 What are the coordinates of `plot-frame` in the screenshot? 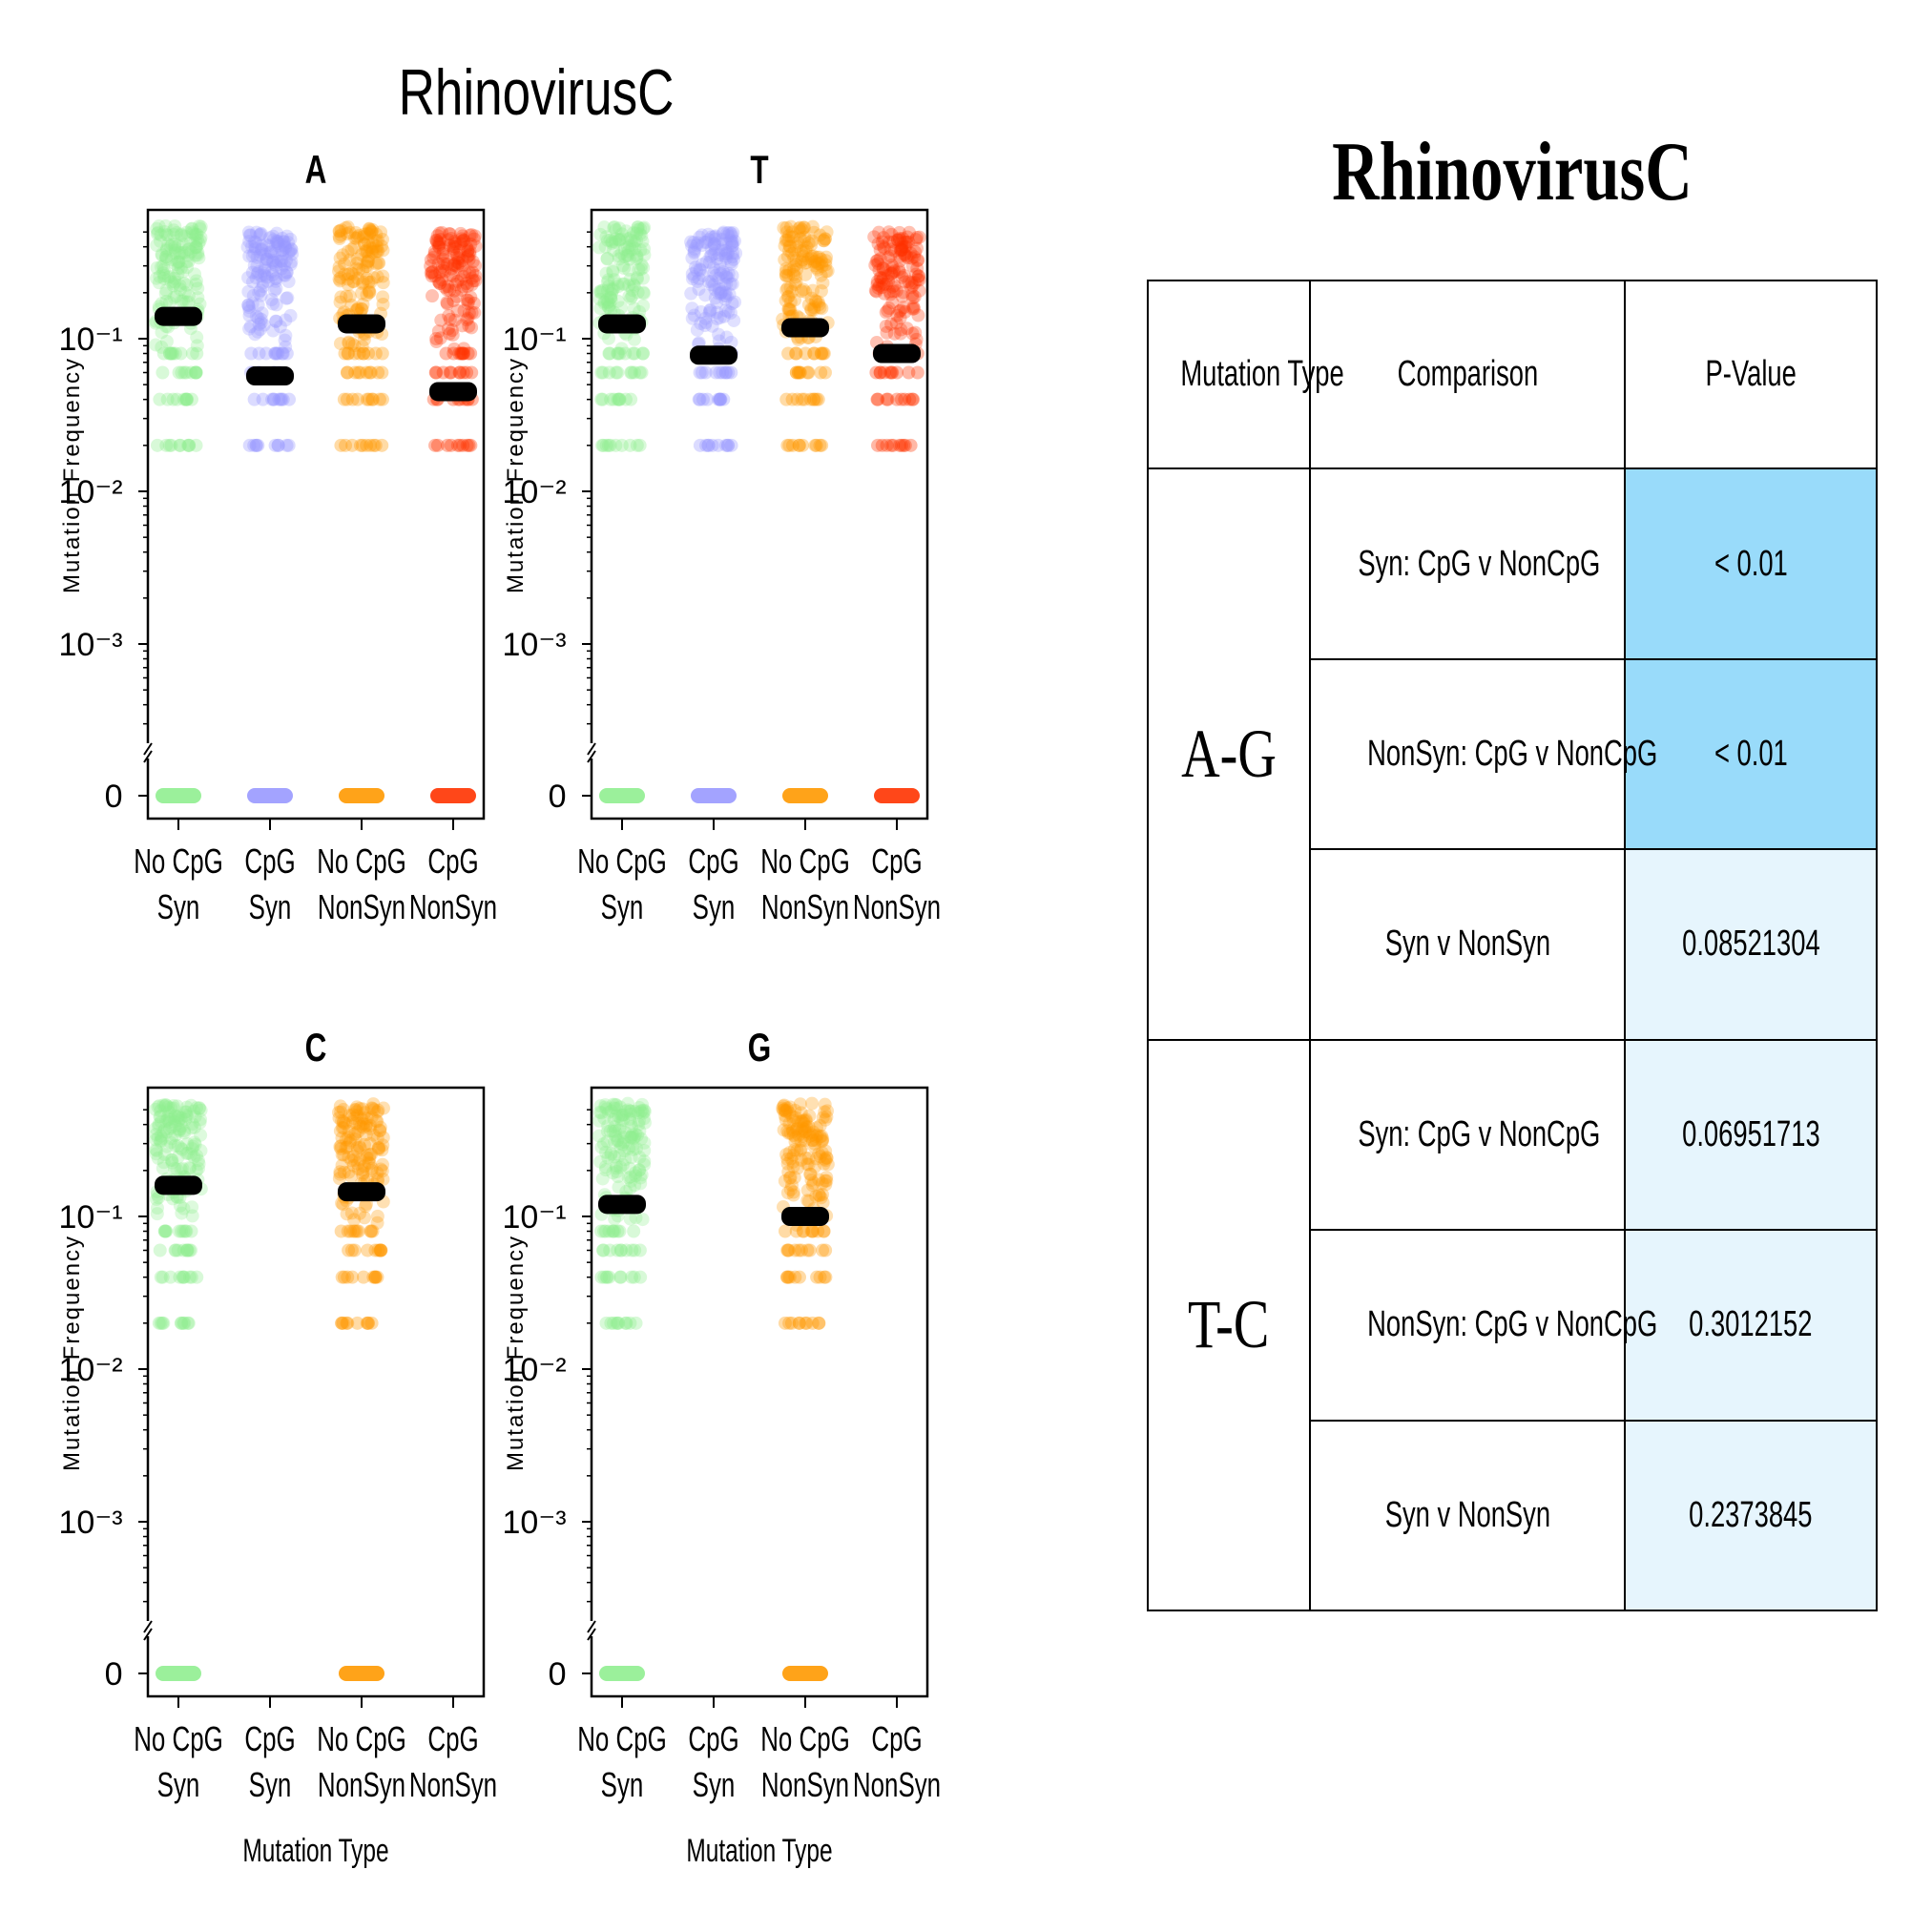 It's located at (759, 514).